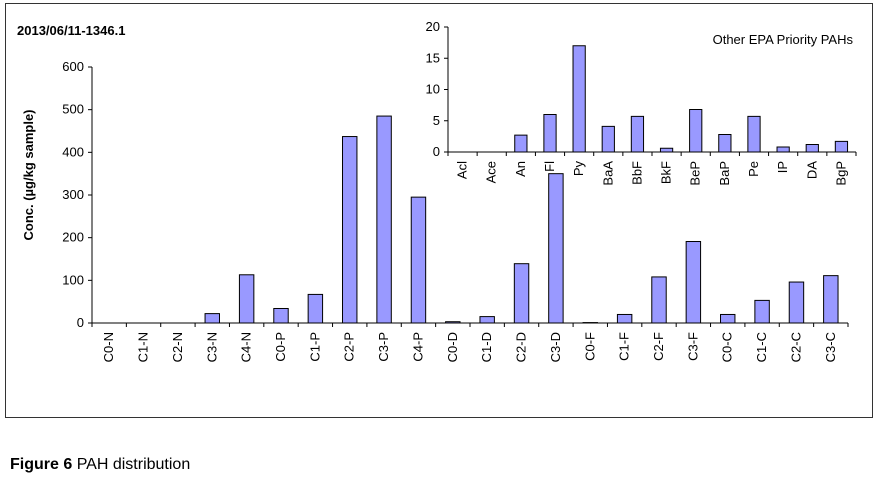 The image size is (878, 479). Describe the element at coordinates (41, 464) in the screenshot. I see `caption-label: Figure 6` at that location.